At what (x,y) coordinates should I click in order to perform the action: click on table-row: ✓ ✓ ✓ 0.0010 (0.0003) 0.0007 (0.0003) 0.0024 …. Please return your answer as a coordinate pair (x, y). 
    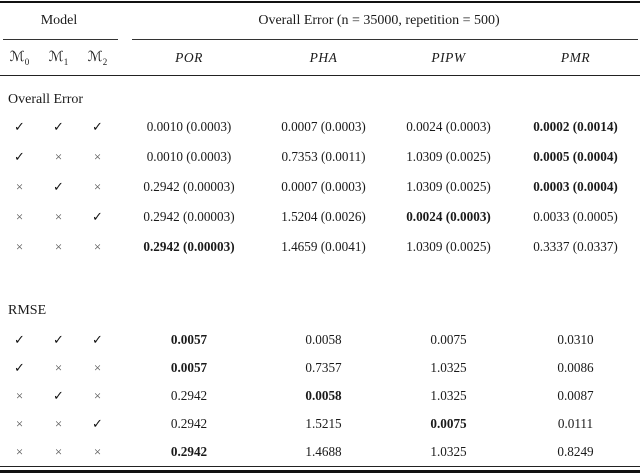
    Looking at the image, I should click on (320, 127).